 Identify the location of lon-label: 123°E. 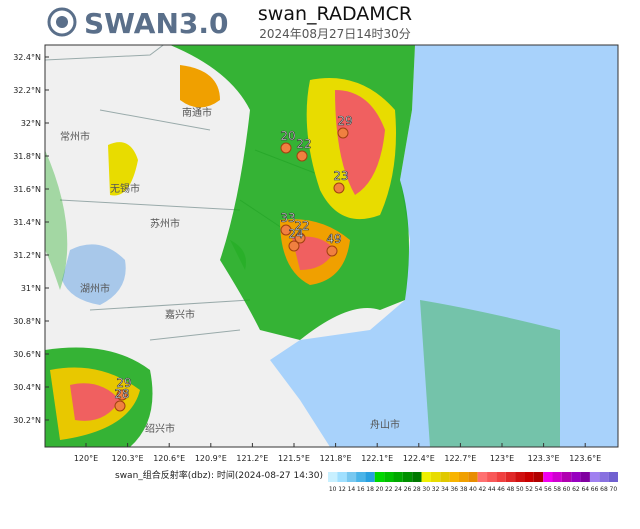
(502, 458).